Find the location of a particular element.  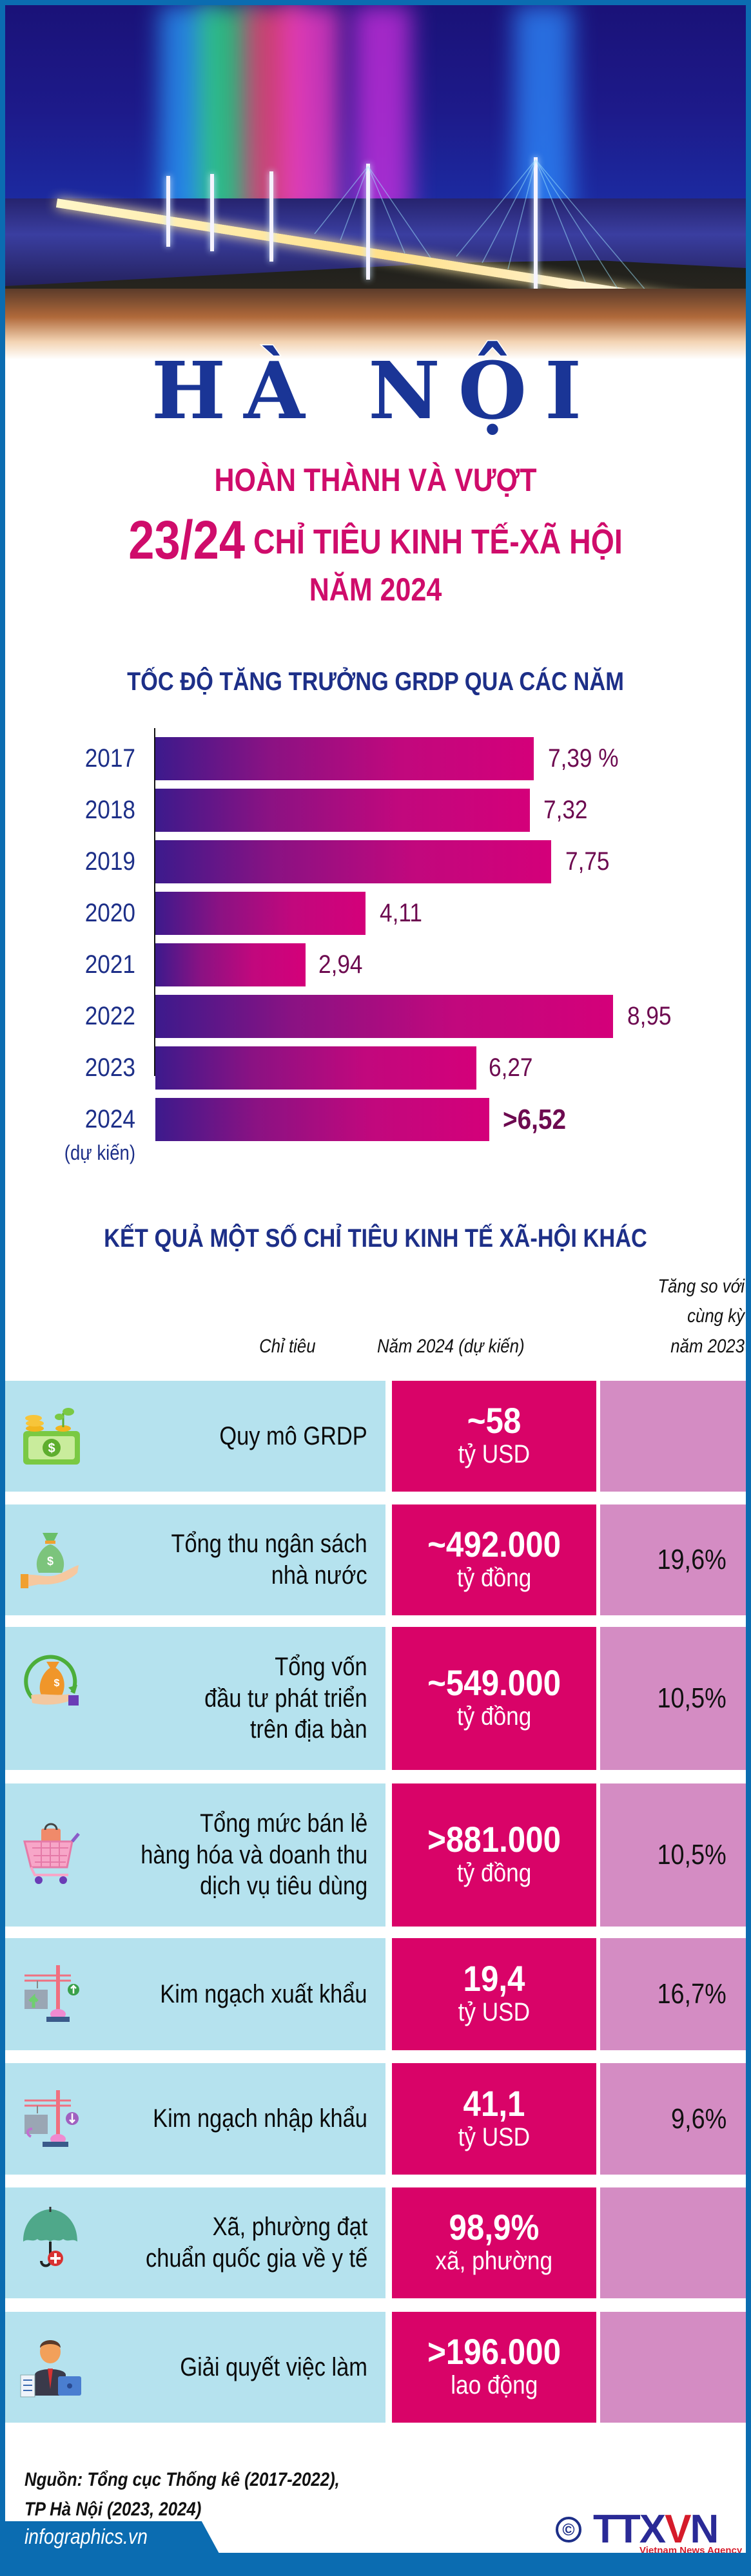

label-line: Kim ngạch xuất khẩu is located at coordinates (263, 1993).